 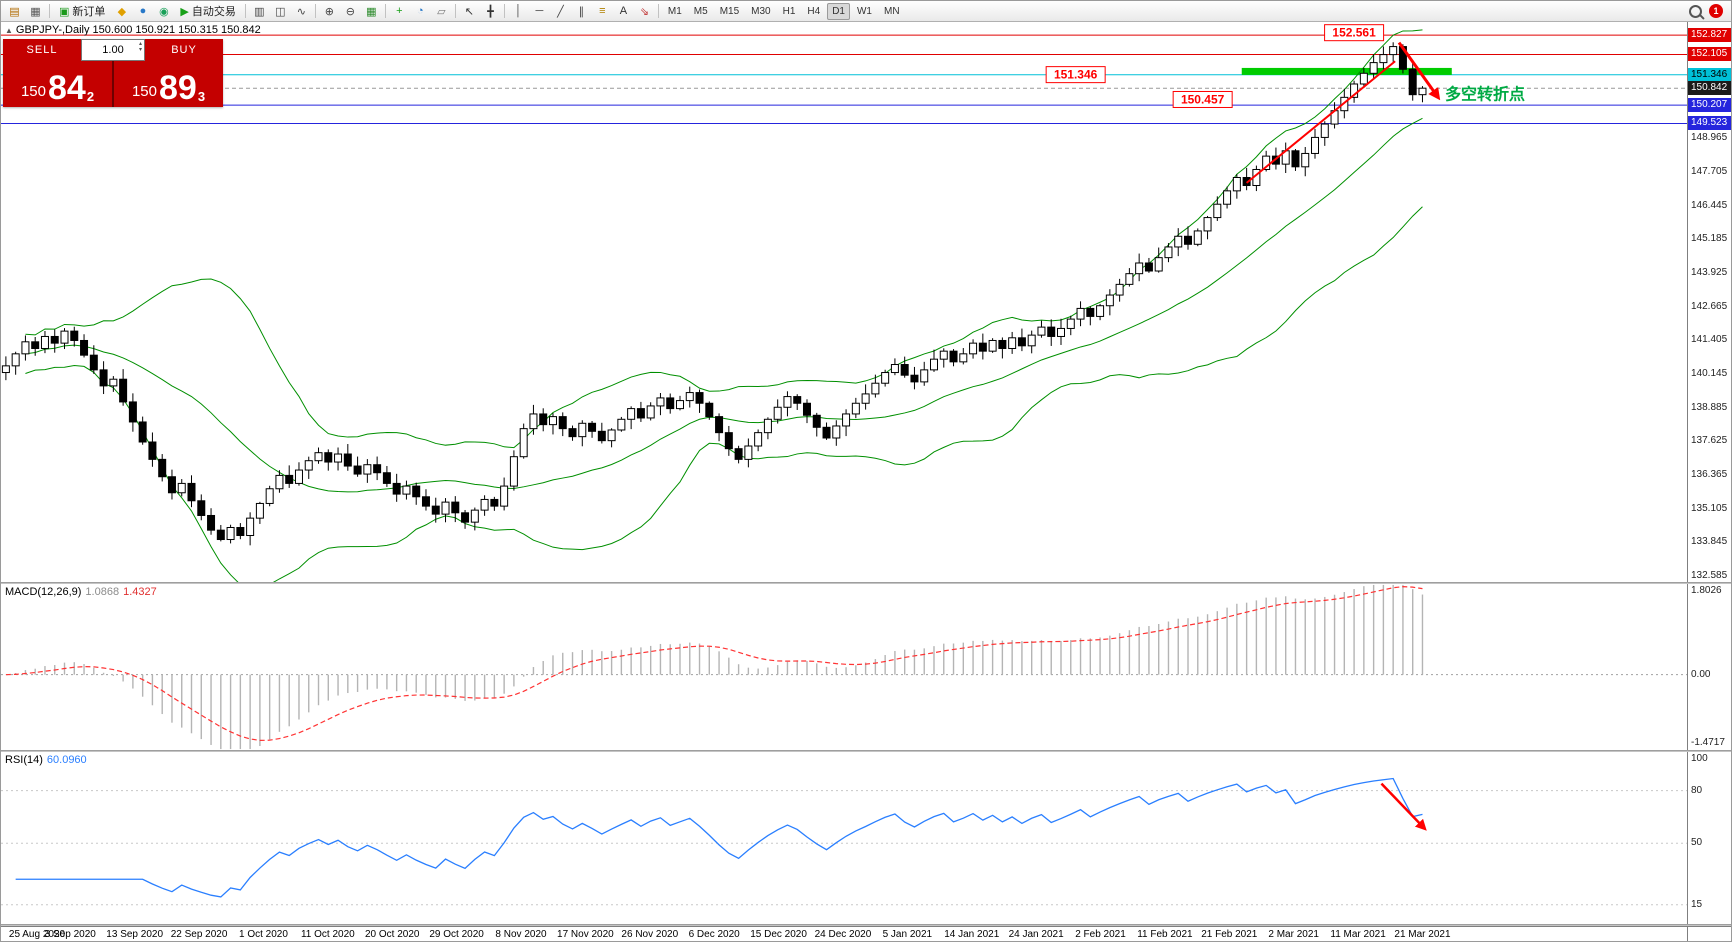 I want to click on signals-button: ◉, so click(x=163, y=11).